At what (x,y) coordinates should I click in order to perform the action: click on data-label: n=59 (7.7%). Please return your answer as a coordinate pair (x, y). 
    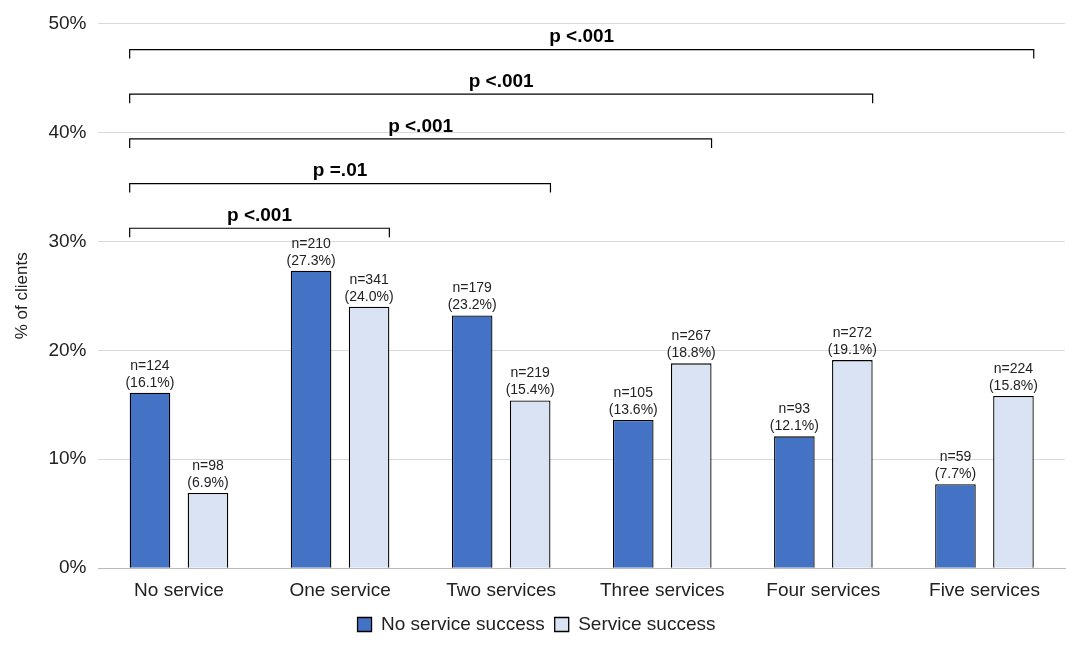
    Looking at the image, I should click on (955, 465).